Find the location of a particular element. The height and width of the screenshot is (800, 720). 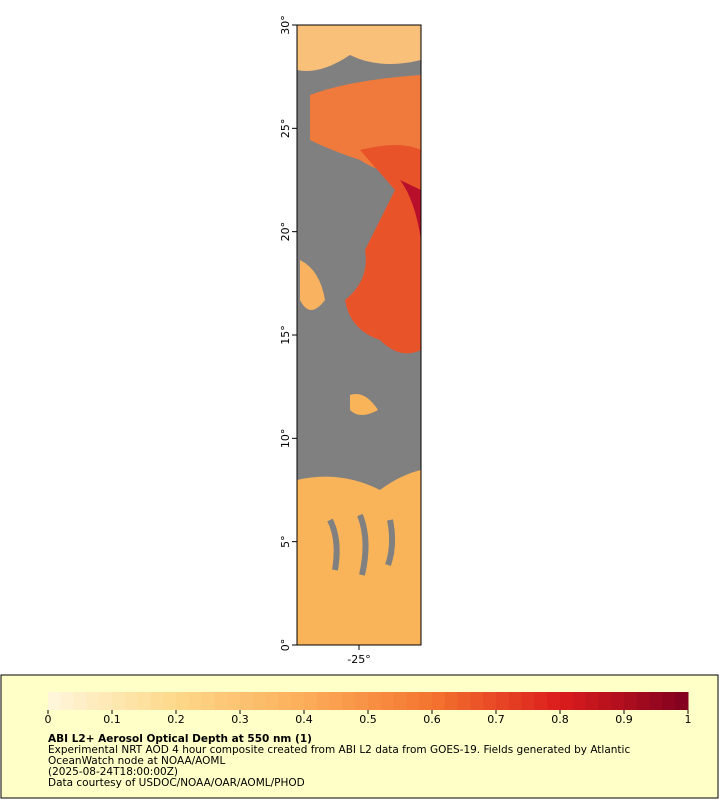

colorbar-tick-label: 0.1 is located at coordinates (112, 719).